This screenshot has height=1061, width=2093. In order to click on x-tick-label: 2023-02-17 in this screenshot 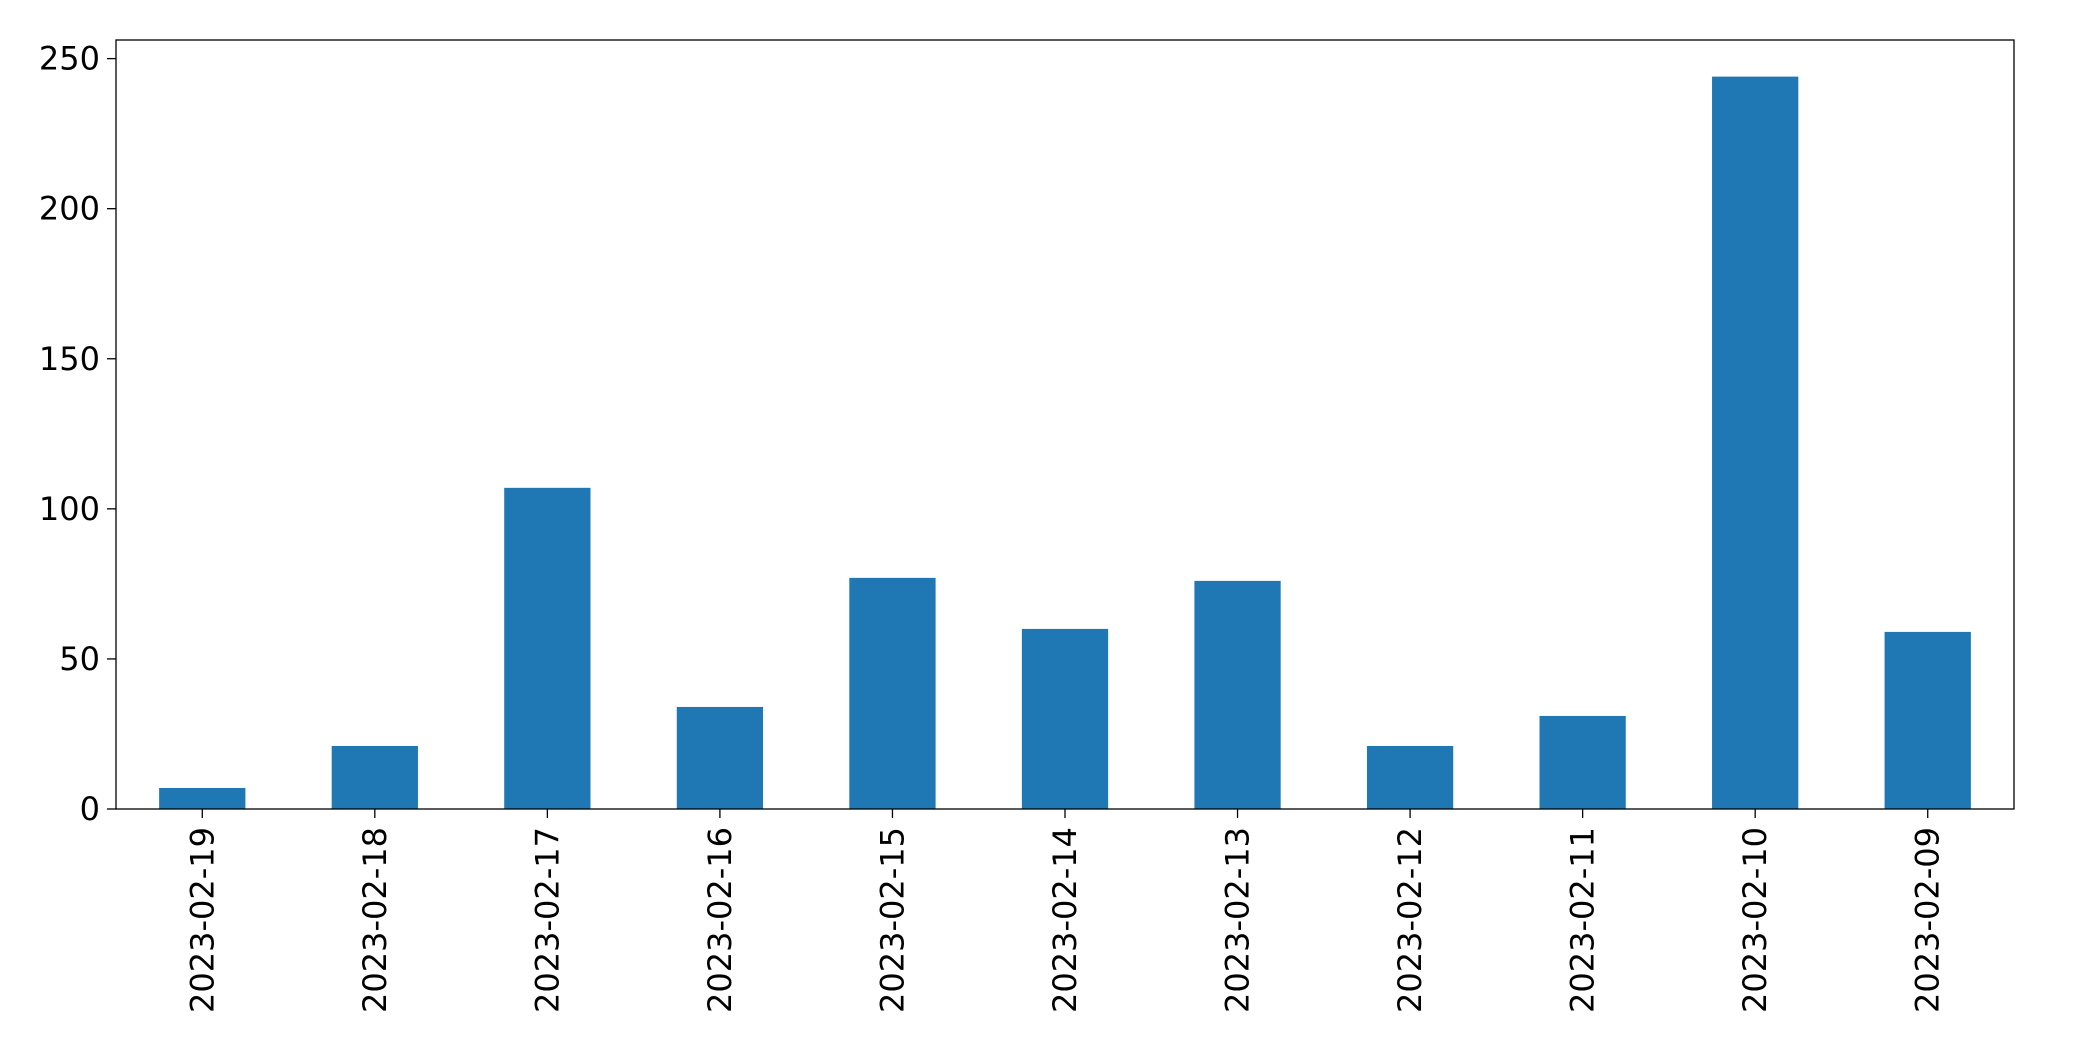, I will do `click(547, 920)`.